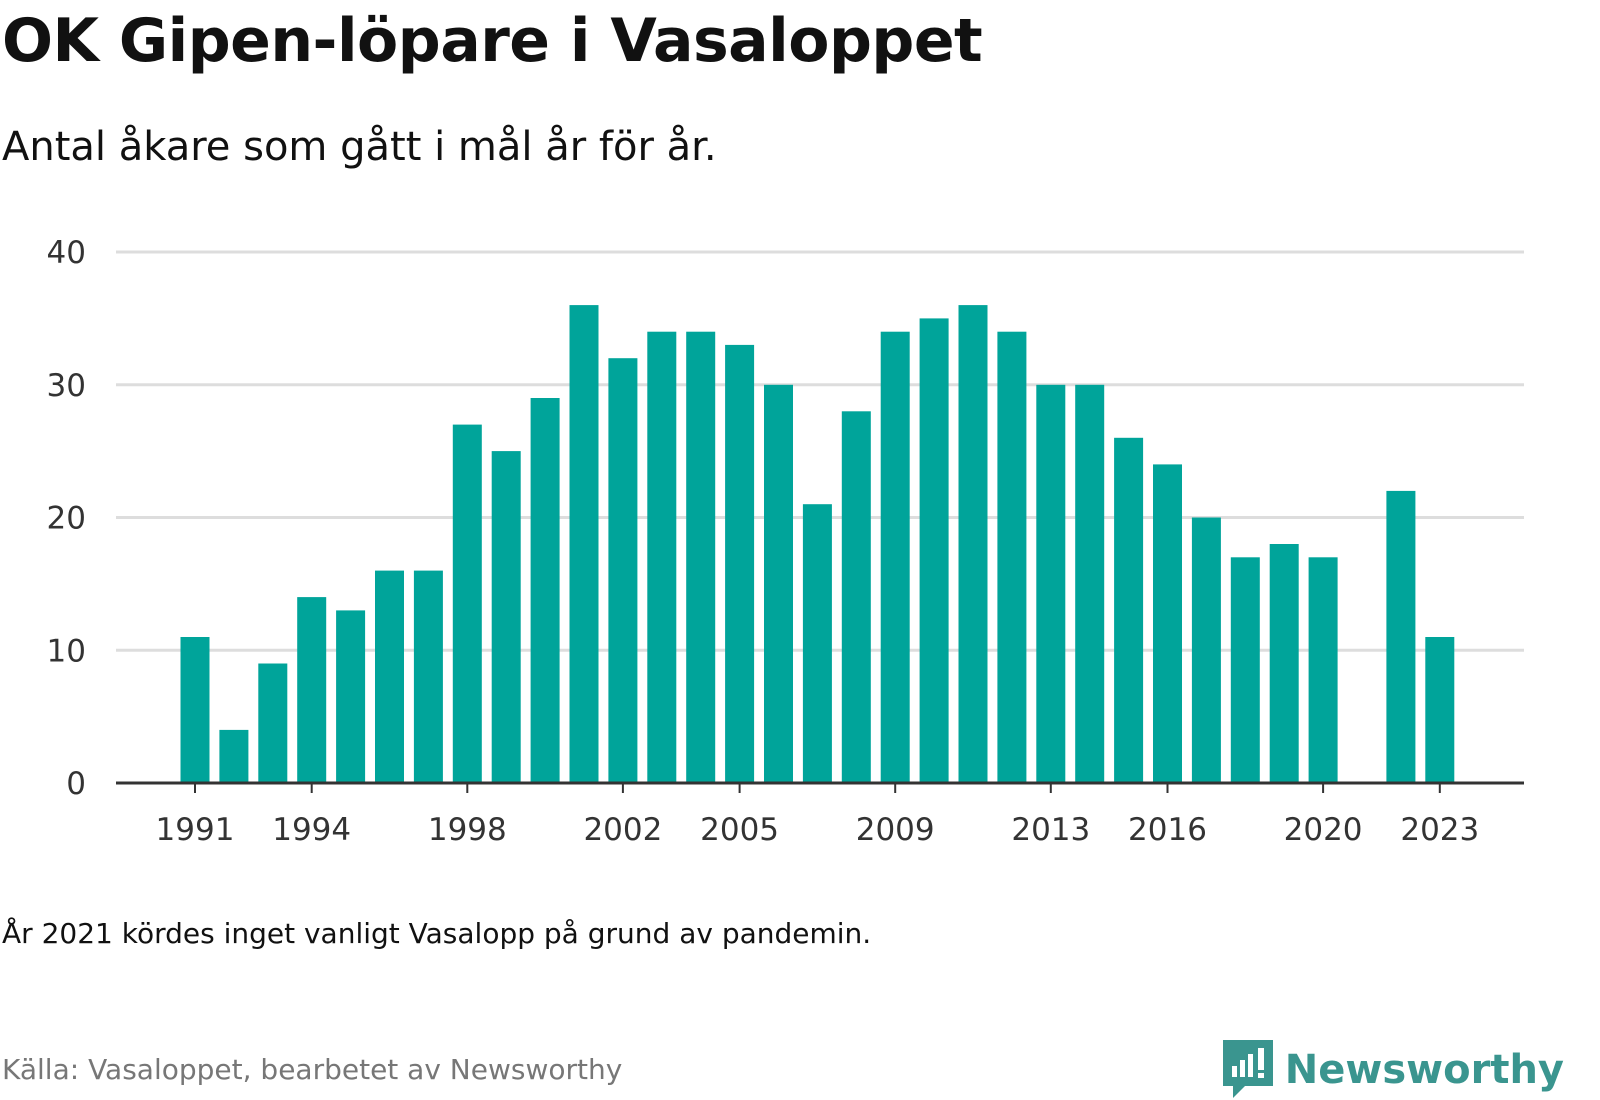 Image resolution: width=1600 pixels, height=1100 pixels. I want to click on newsworthy-logo-icon, so click(1247, 1069).